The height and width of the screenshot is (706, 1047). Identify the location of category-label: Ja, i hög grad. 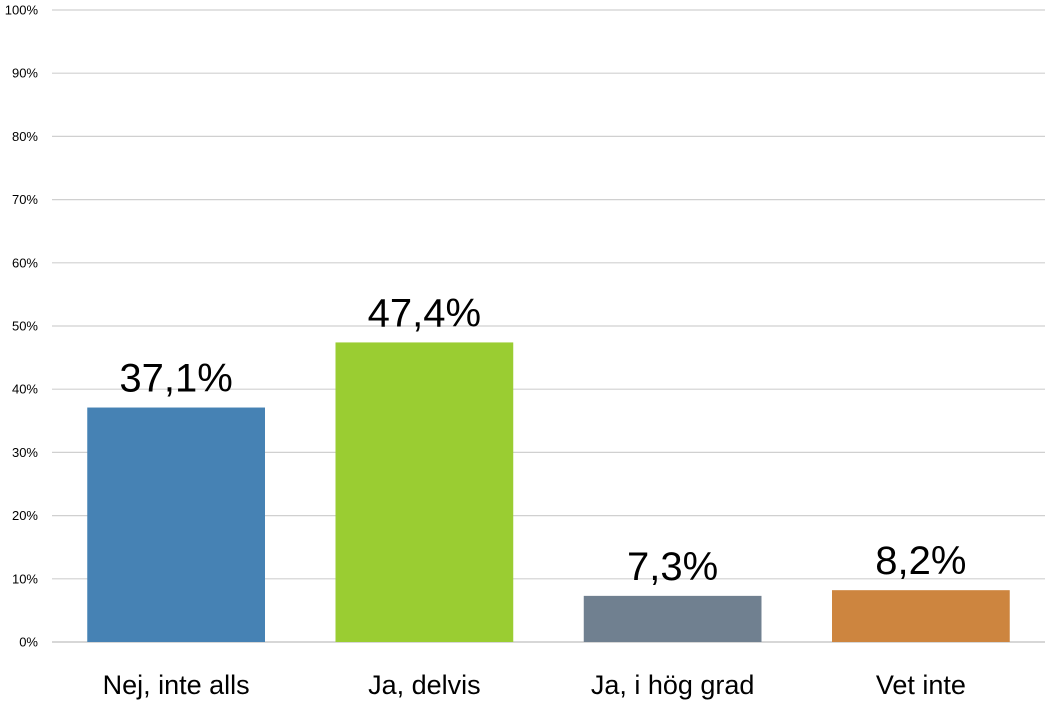
(673, 685).